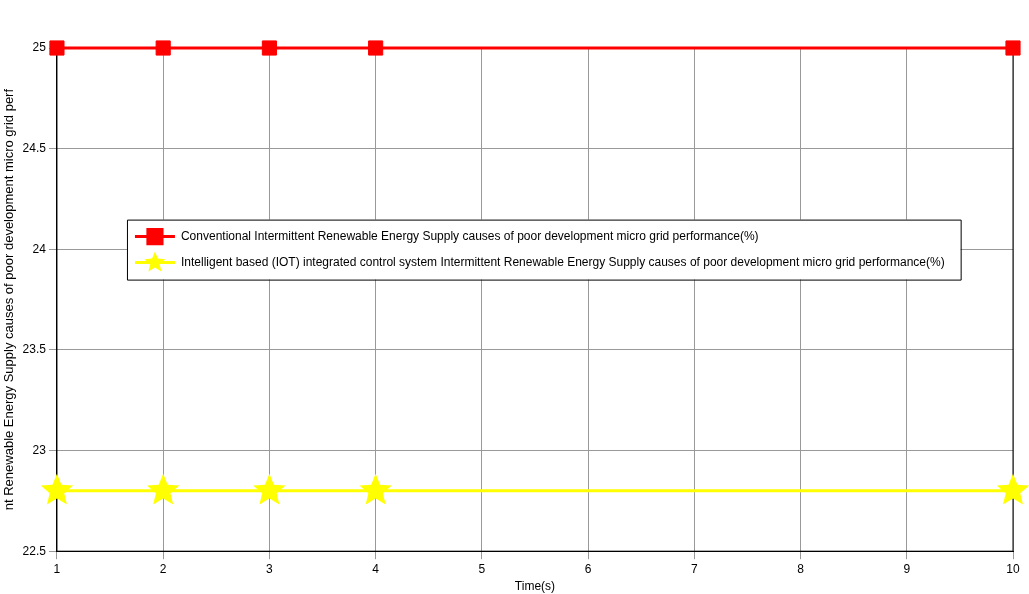 This screenshot has width=1029, height=594. What do you see at coordinates (163, 568) in the screenshot?
I see `x-tick-label: 2` at bounding box center [163, 568].